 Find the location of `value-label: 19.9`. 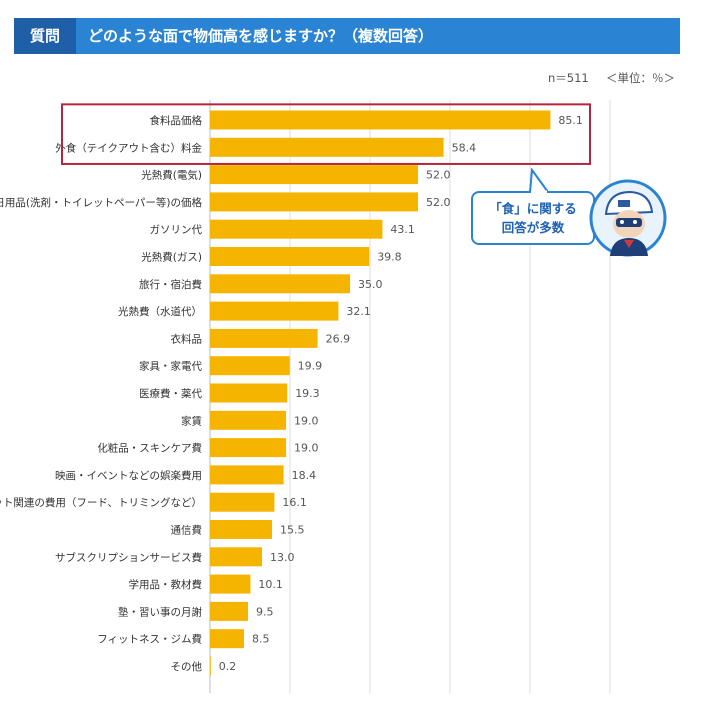

value-label: 19.9 is located at coordinates (310, 366).